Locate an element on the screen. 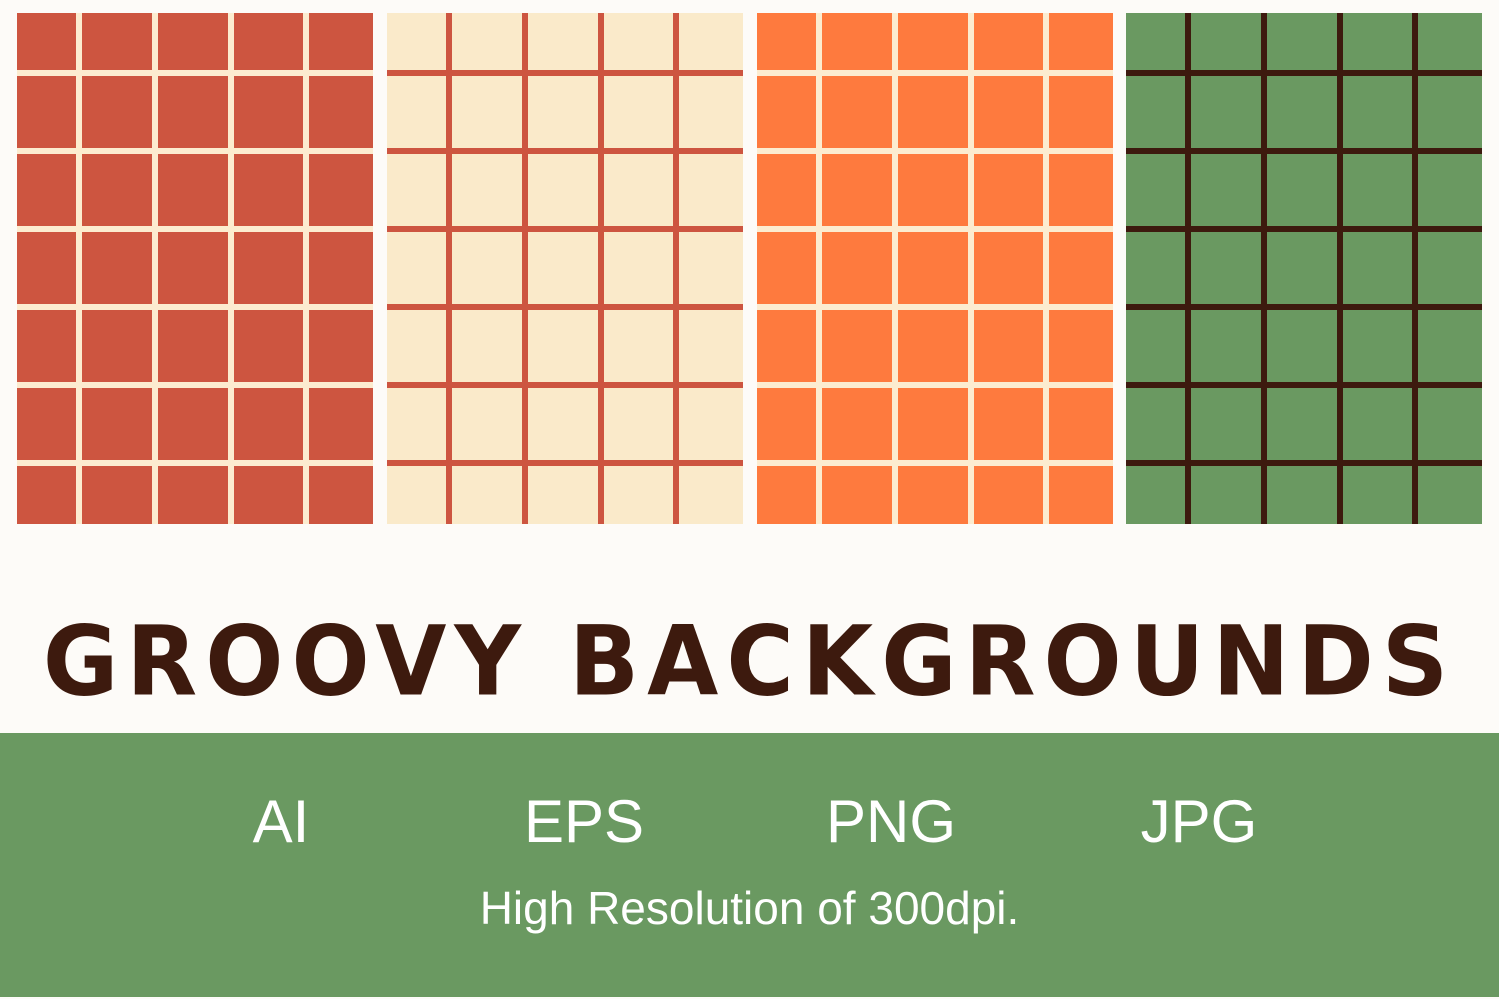  subtitle: High Resolution of 300dpi. is located at coordinates (749, 908).